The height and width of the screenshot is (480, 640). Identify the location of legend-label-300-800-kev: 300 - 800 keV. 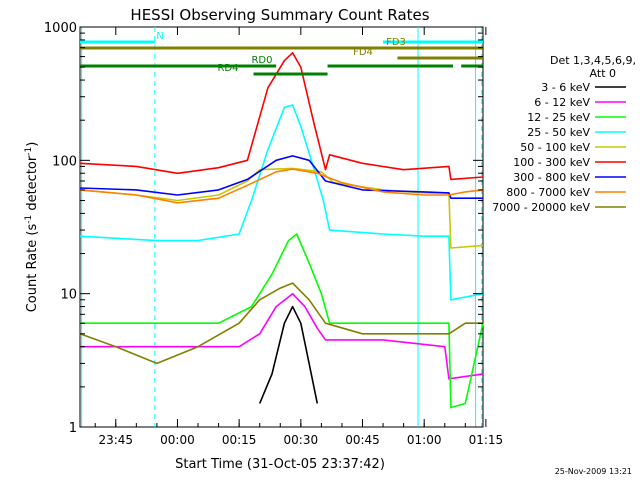
(551, 177).